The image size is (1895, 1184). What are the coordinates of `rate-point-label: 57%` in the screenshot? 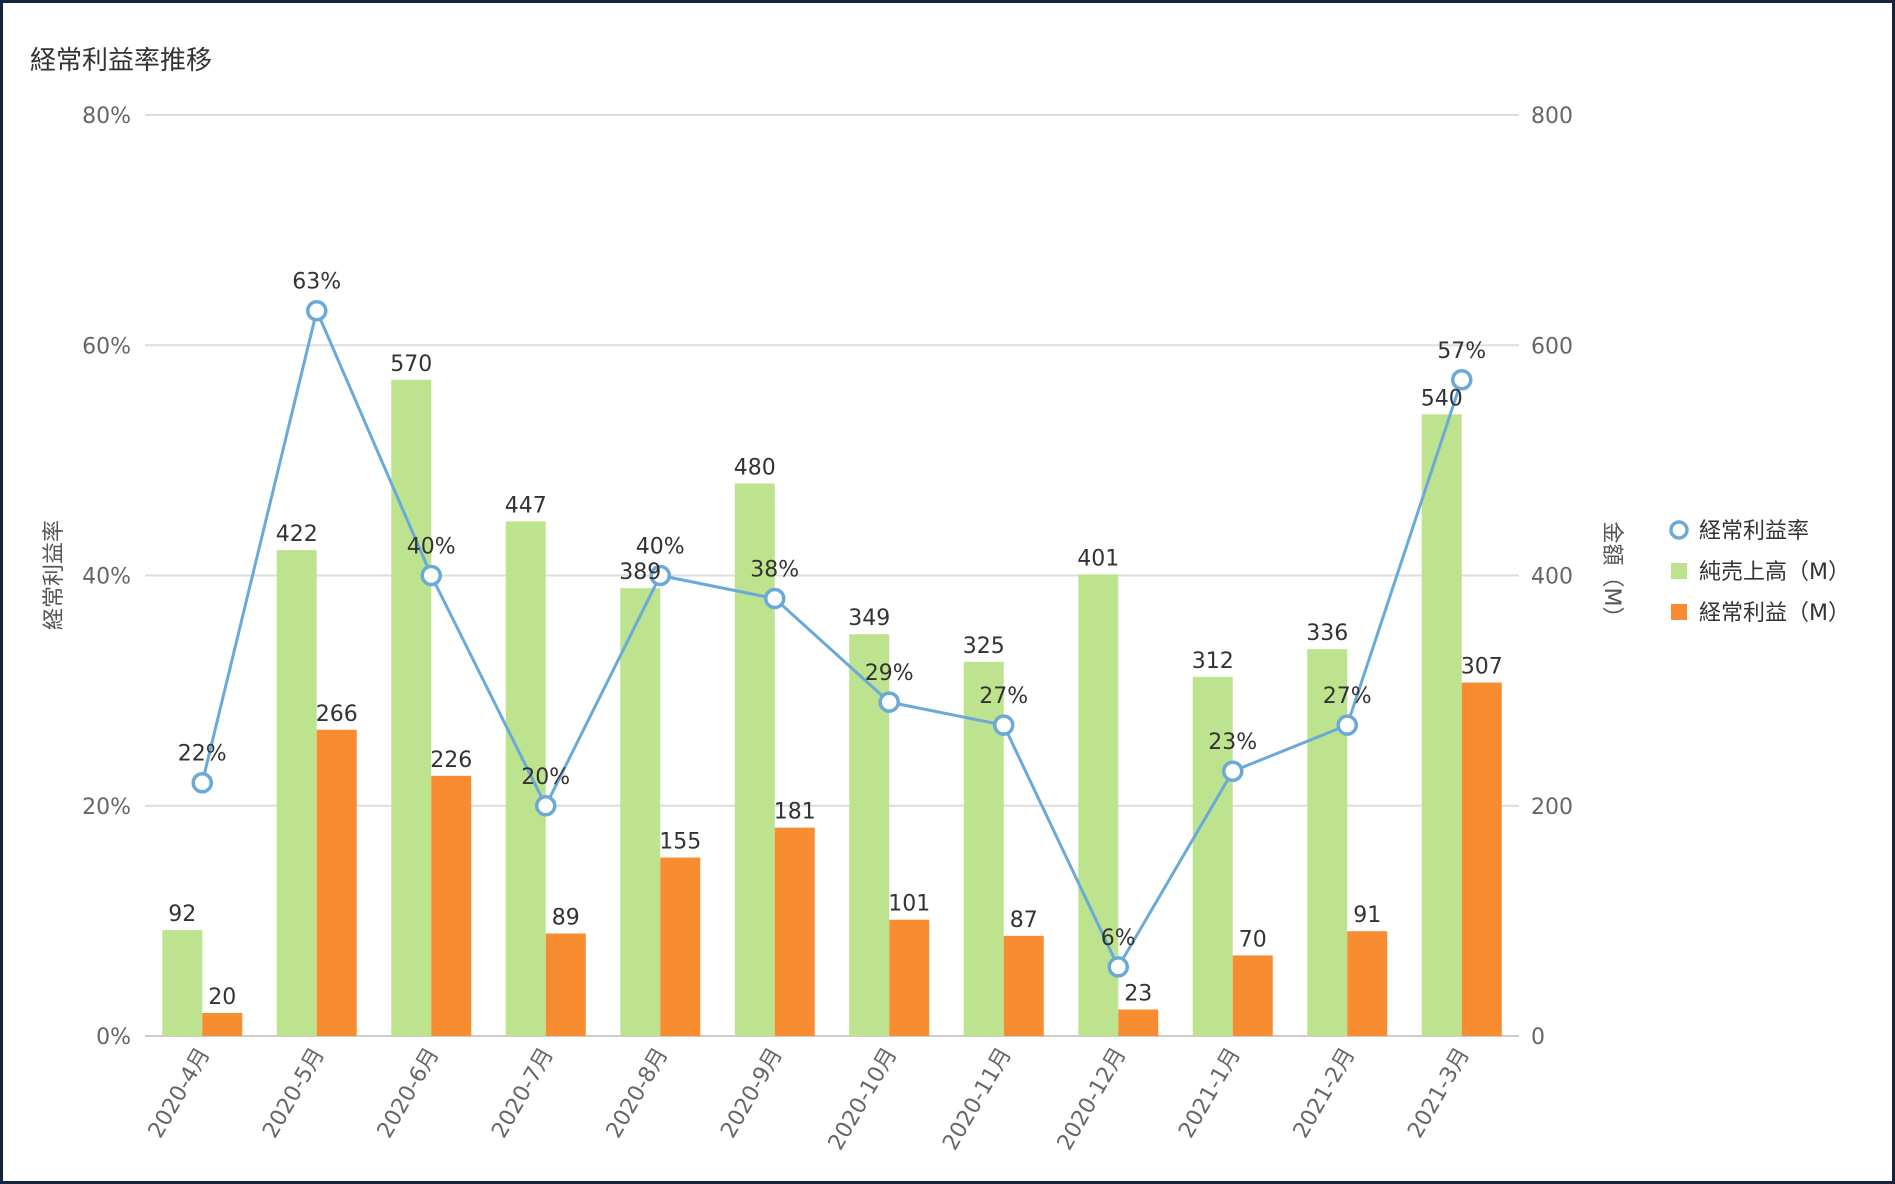 It's located at (1461, 351).